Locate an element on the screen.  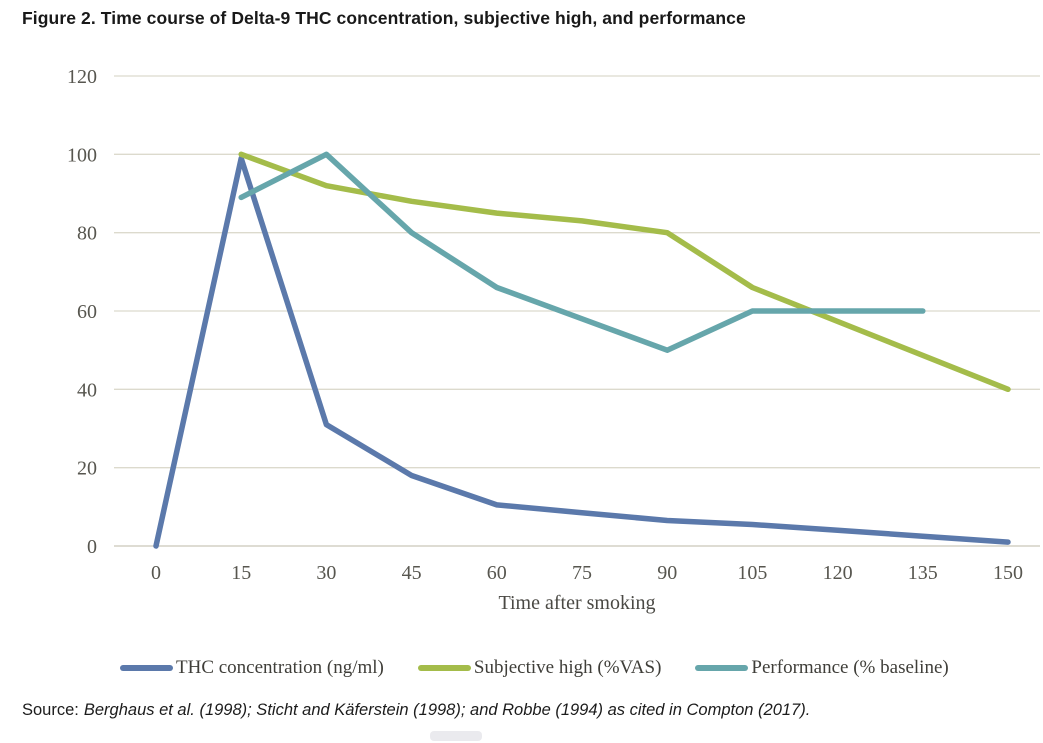
legend-label-thc-concentration: THC concentration (ng/ml) is located at coordinates (280, 667).